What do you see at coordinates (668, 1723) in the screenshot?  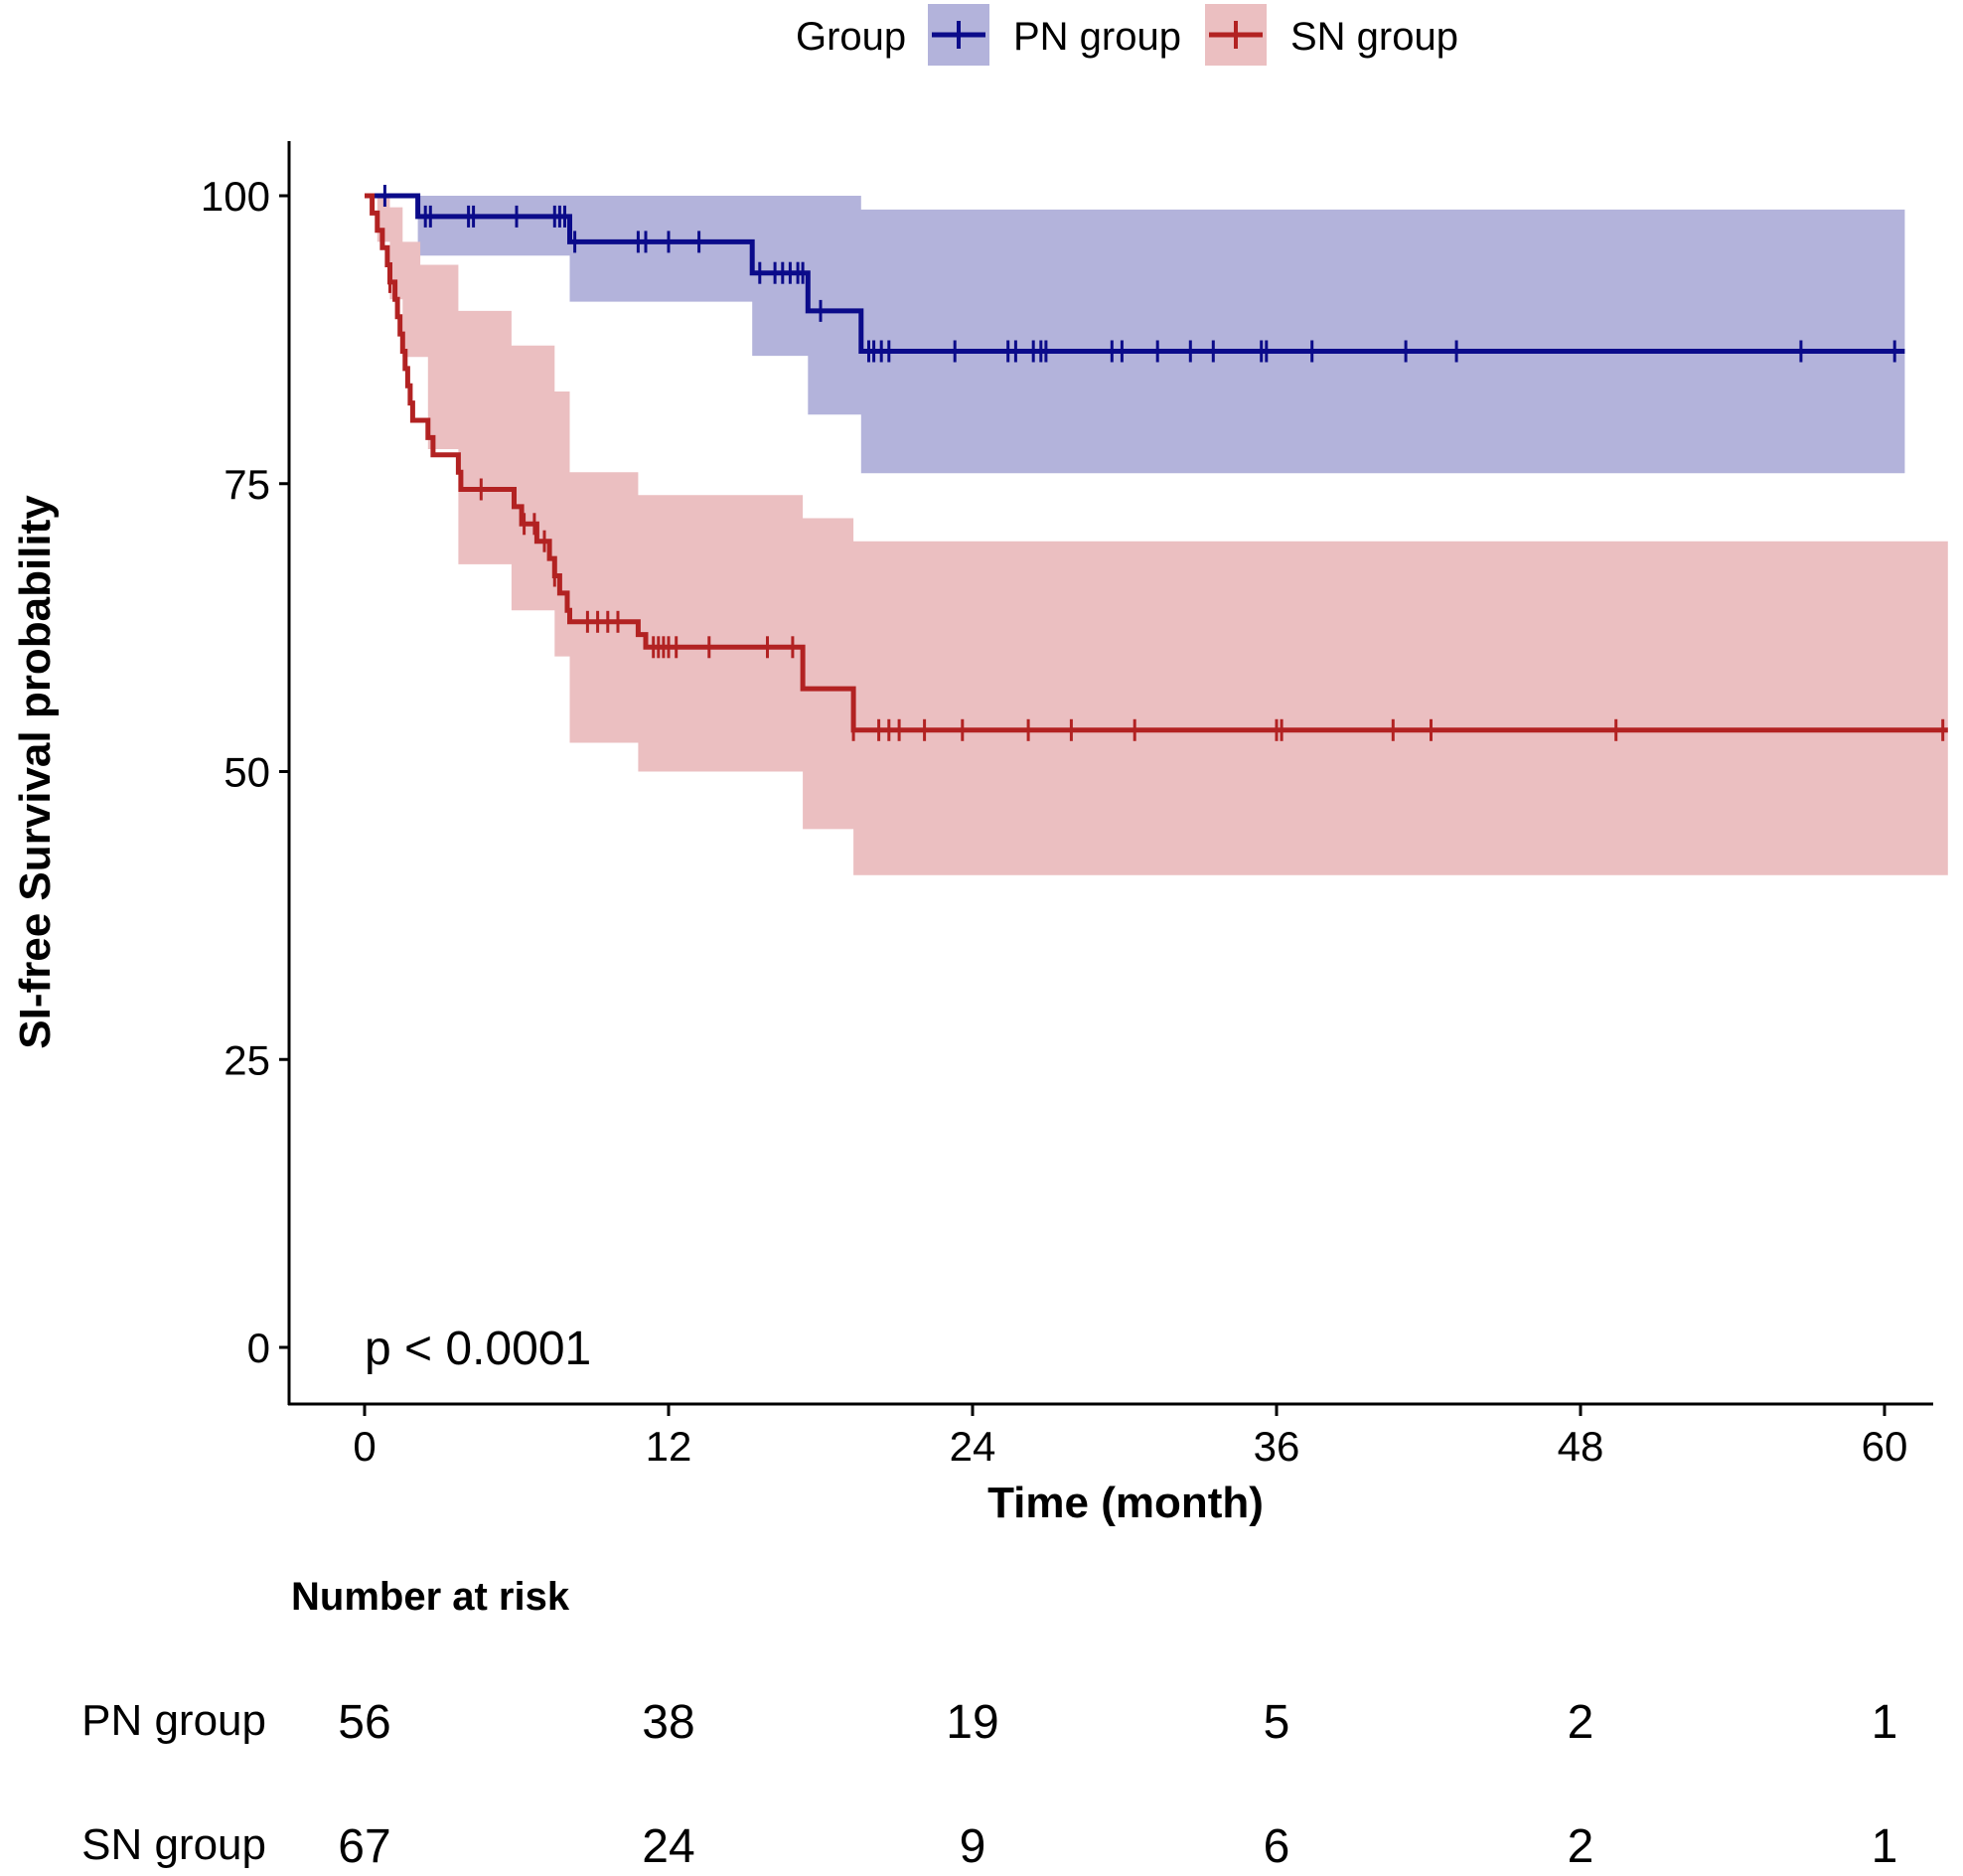 I see `risk-count: 38` at bounding box center [668, 1723].